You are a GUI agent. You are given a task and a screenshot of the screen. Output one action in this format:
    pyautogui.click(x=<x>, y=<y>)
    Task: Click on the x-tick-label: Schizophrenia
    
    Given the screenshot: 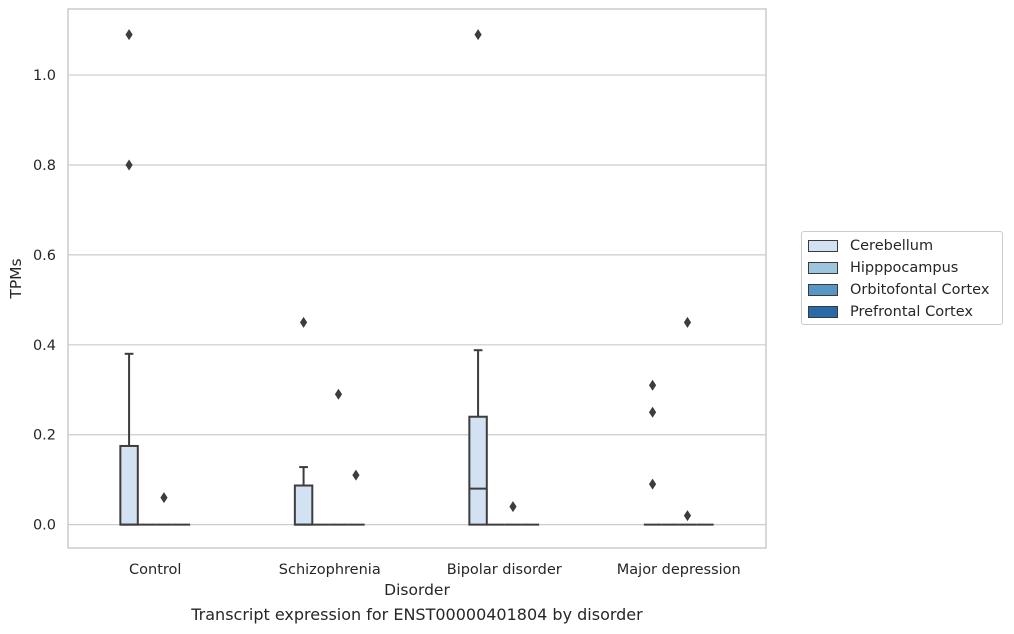 What is the action you would take?
    pyautogui.click(x=330, y=570)
    